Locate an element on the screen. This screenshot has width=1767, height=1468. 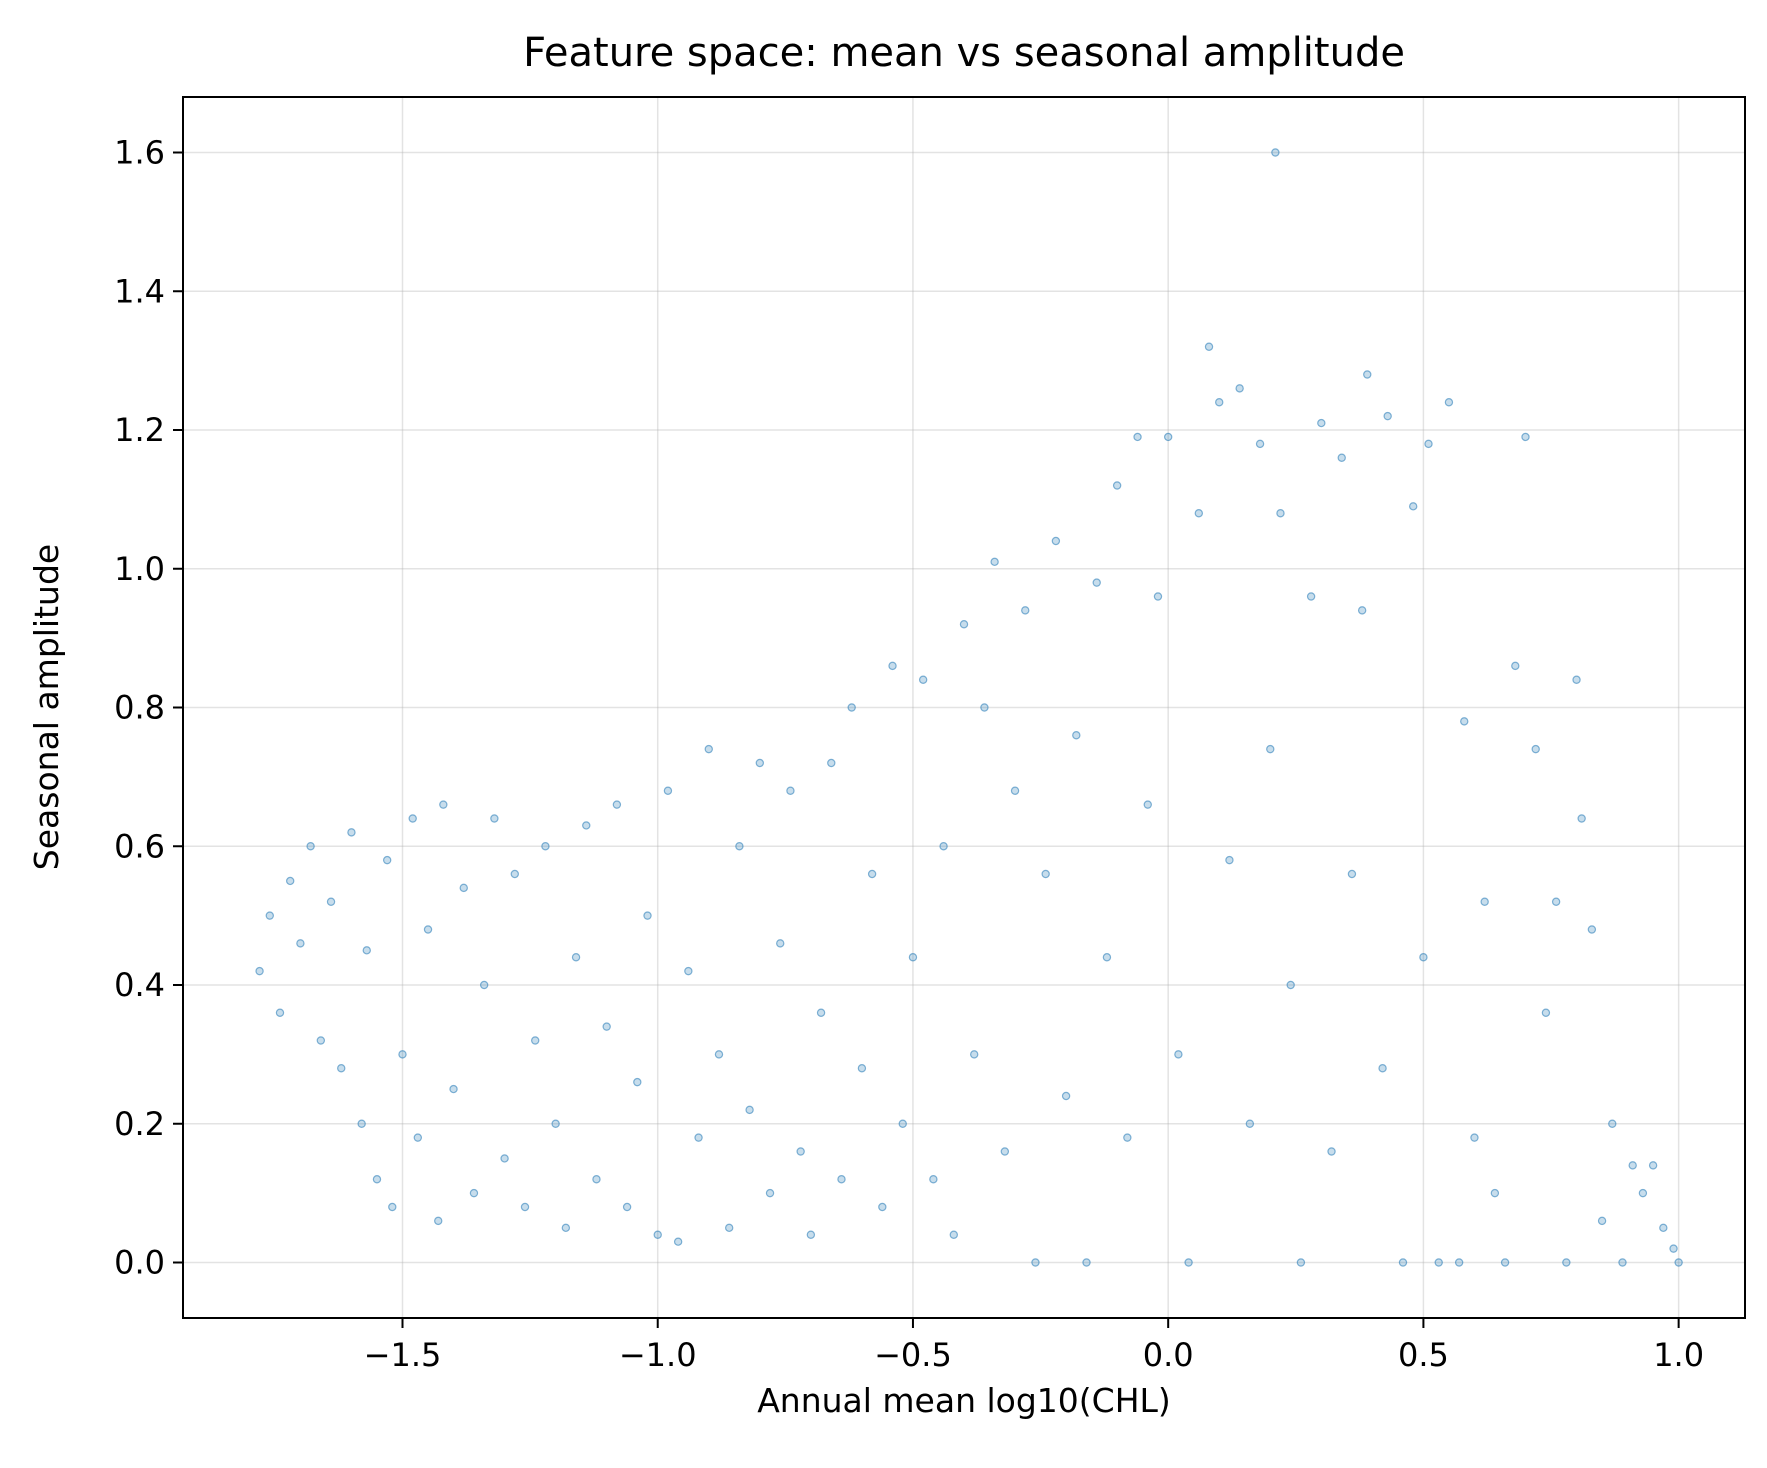
y-axis-ticks: 0.0 0.2 0.4 0.6 0.8 1.0 1.2 1.4 1.6 is located at coordinates (148, 708).